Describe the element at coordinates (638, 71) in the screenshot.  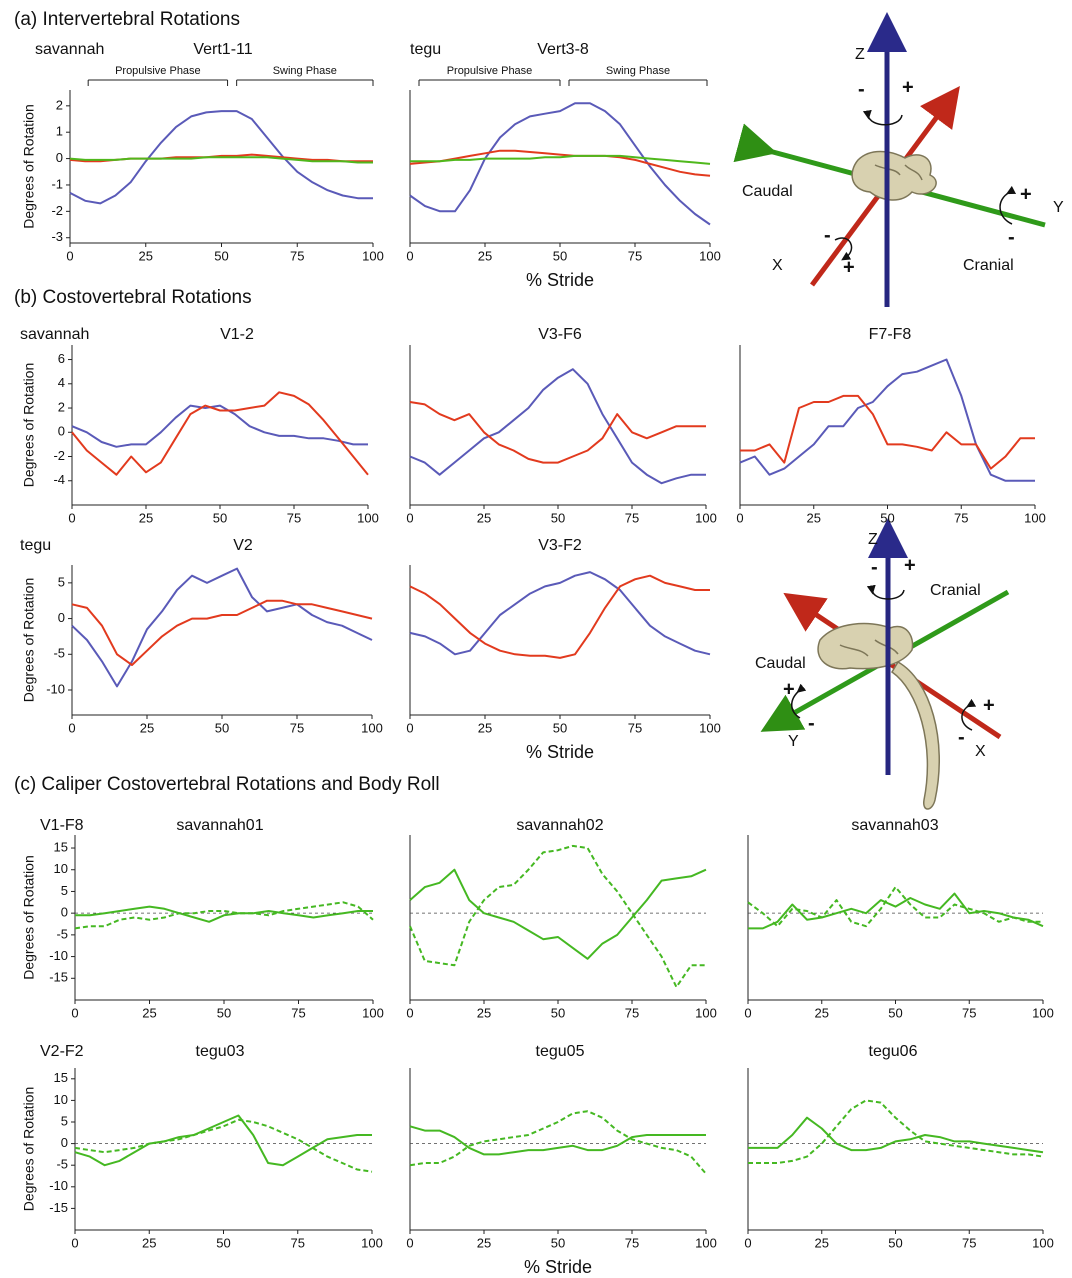
I see `phase-label: Swing Phase` at that location.